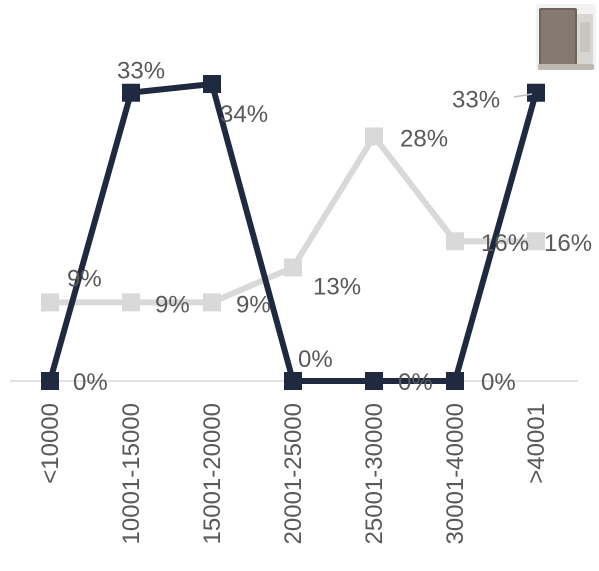 This screenshot has width=599, height=571. I want to click on x-tick-label: 20001-25000, so click(293, 473).